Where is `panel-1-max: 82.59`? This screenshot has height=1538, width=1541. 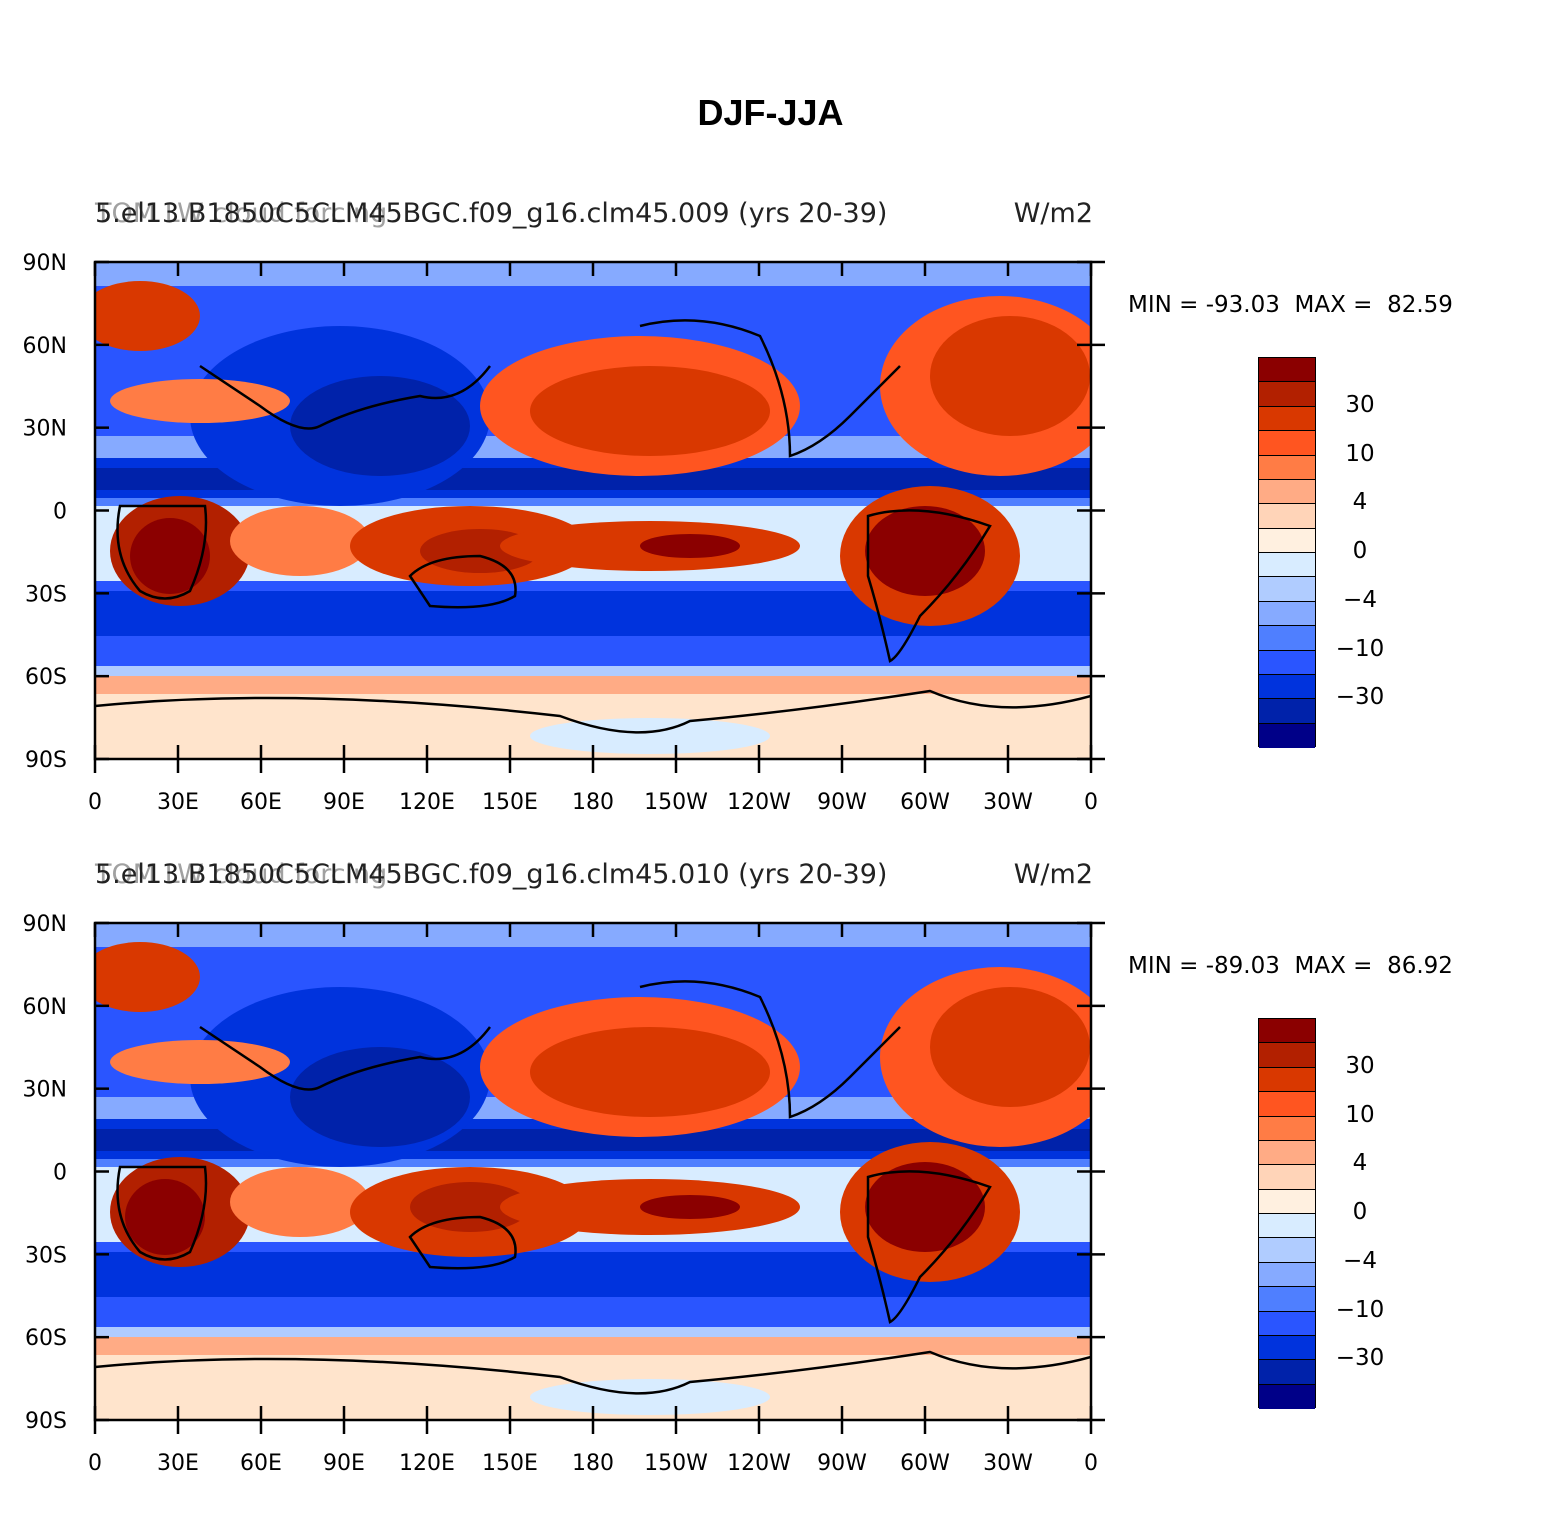 panel-1-max: 82.59 is located at coordinates (1420, 305).